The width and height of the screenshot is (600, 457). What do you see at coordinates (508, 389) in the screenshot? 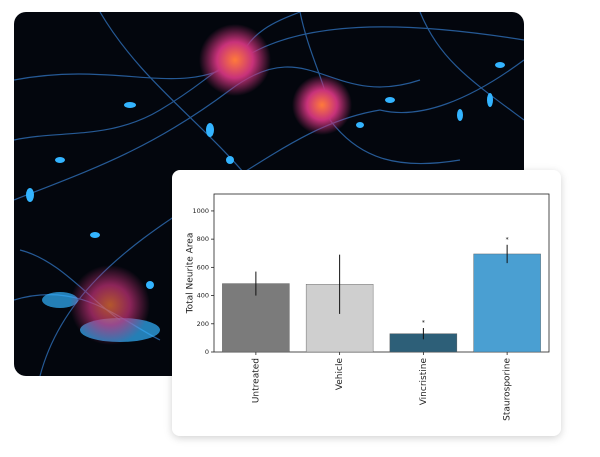
I see `x-tick-label: Staurosporine` at bounding box center [508, 389].